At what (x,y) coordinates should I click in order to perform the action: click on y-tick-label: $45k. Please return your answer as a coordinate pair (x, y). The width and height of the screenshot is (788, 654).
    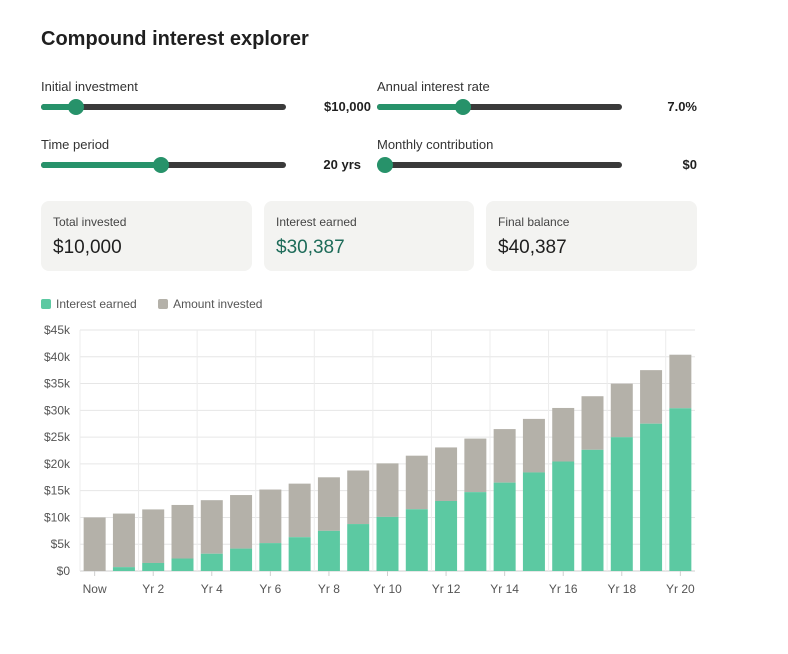
    Looking at the image, I should click on (57, 330).